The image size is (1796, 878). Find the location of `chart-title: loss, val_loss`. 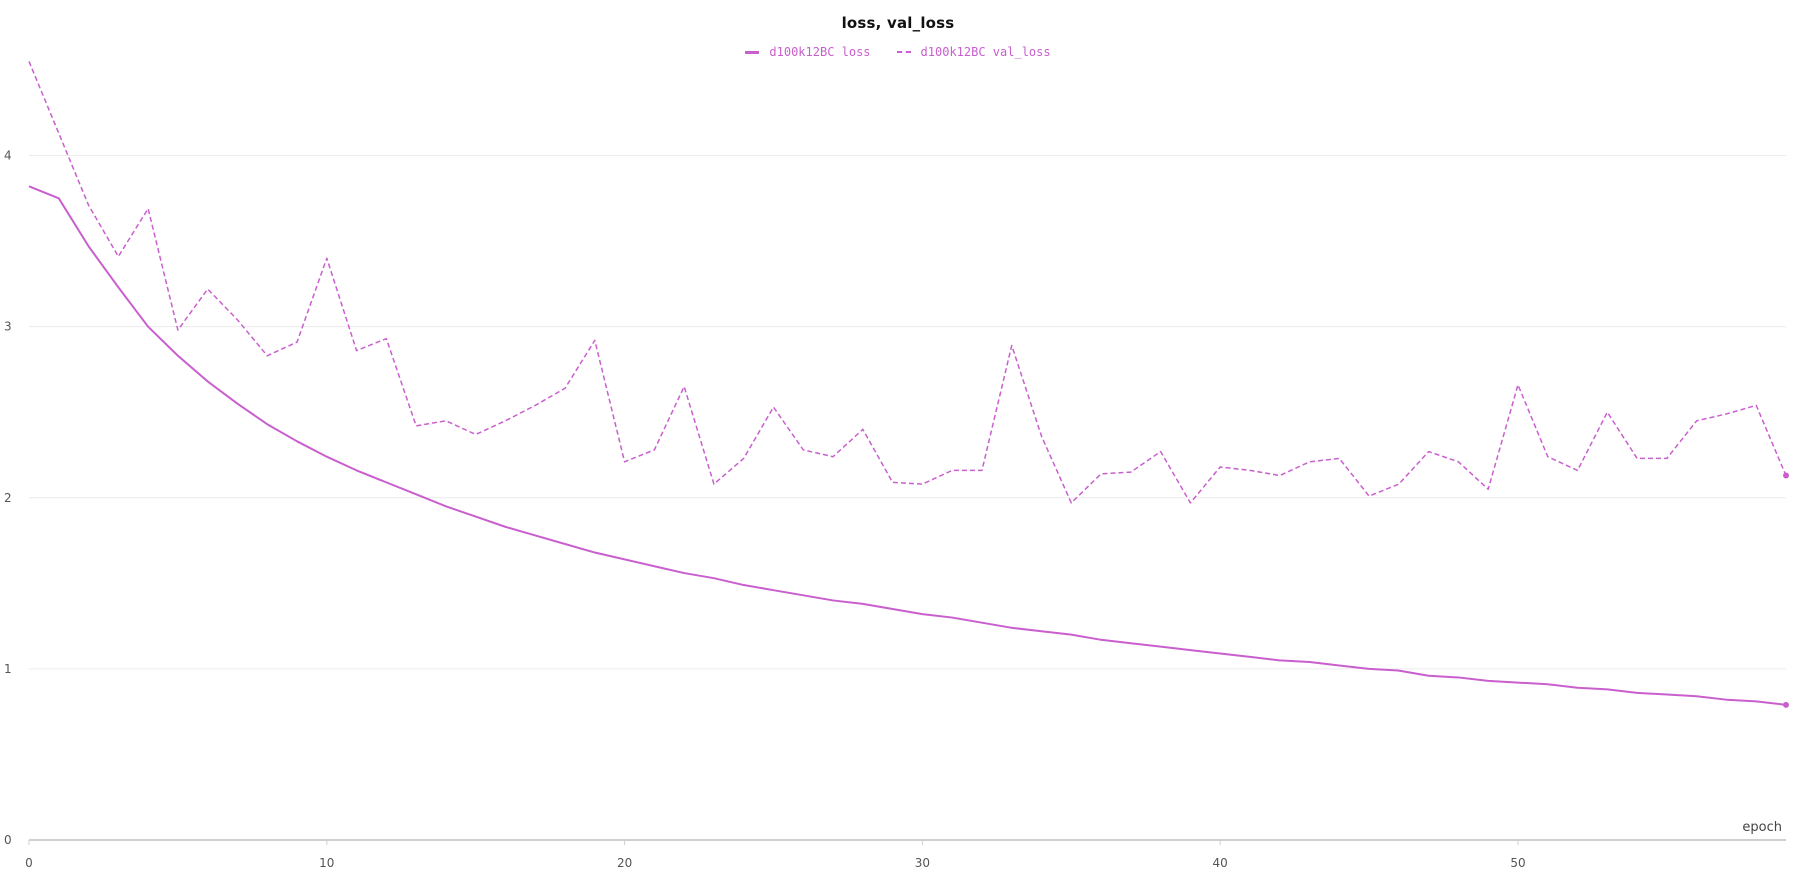

chart-title: loss, val_loss is located at coordinates (898, 23).